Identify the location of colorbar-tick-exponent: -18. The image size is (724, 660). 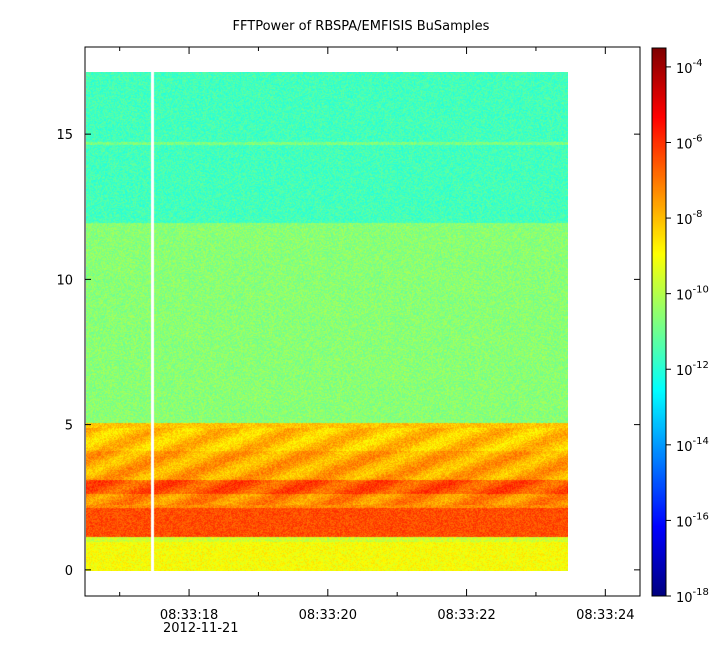
(701, 592).